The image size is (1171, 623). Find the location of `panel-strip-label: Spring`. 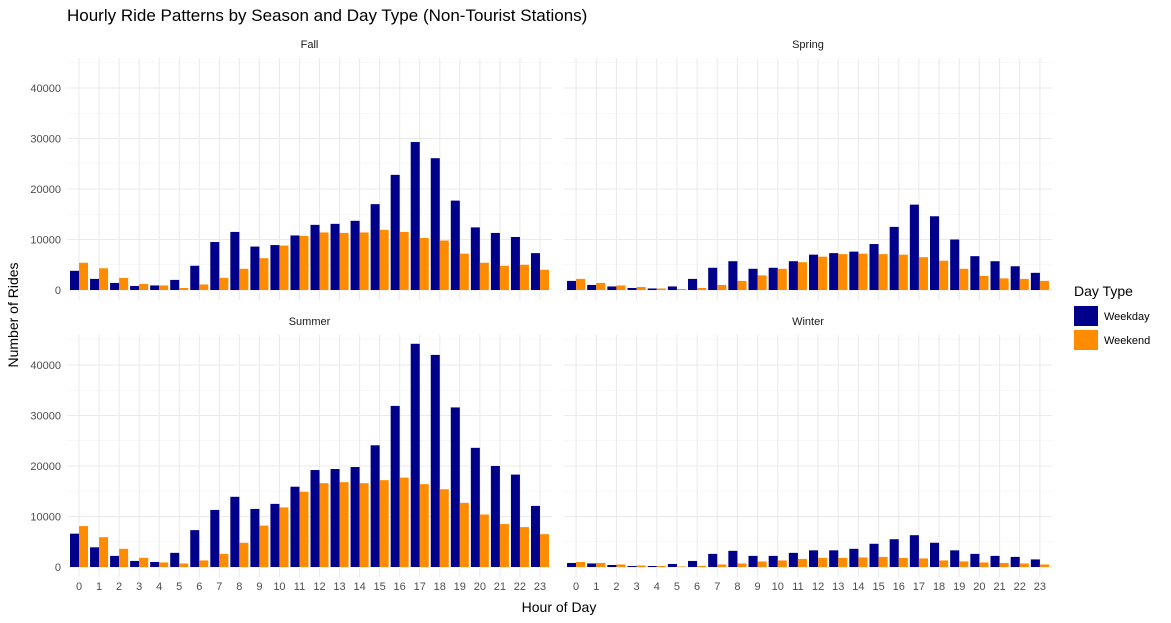

panel-strip-label: Spring is located at coordinates (808, 45).